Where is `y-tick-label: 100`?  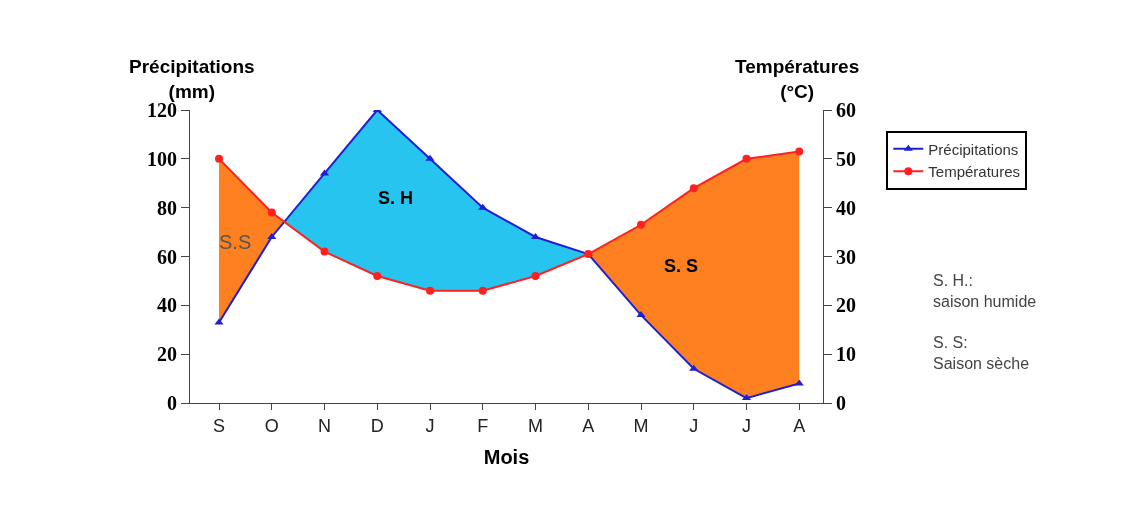
y-tick-label: 100 is located at coordinates (162, 158).